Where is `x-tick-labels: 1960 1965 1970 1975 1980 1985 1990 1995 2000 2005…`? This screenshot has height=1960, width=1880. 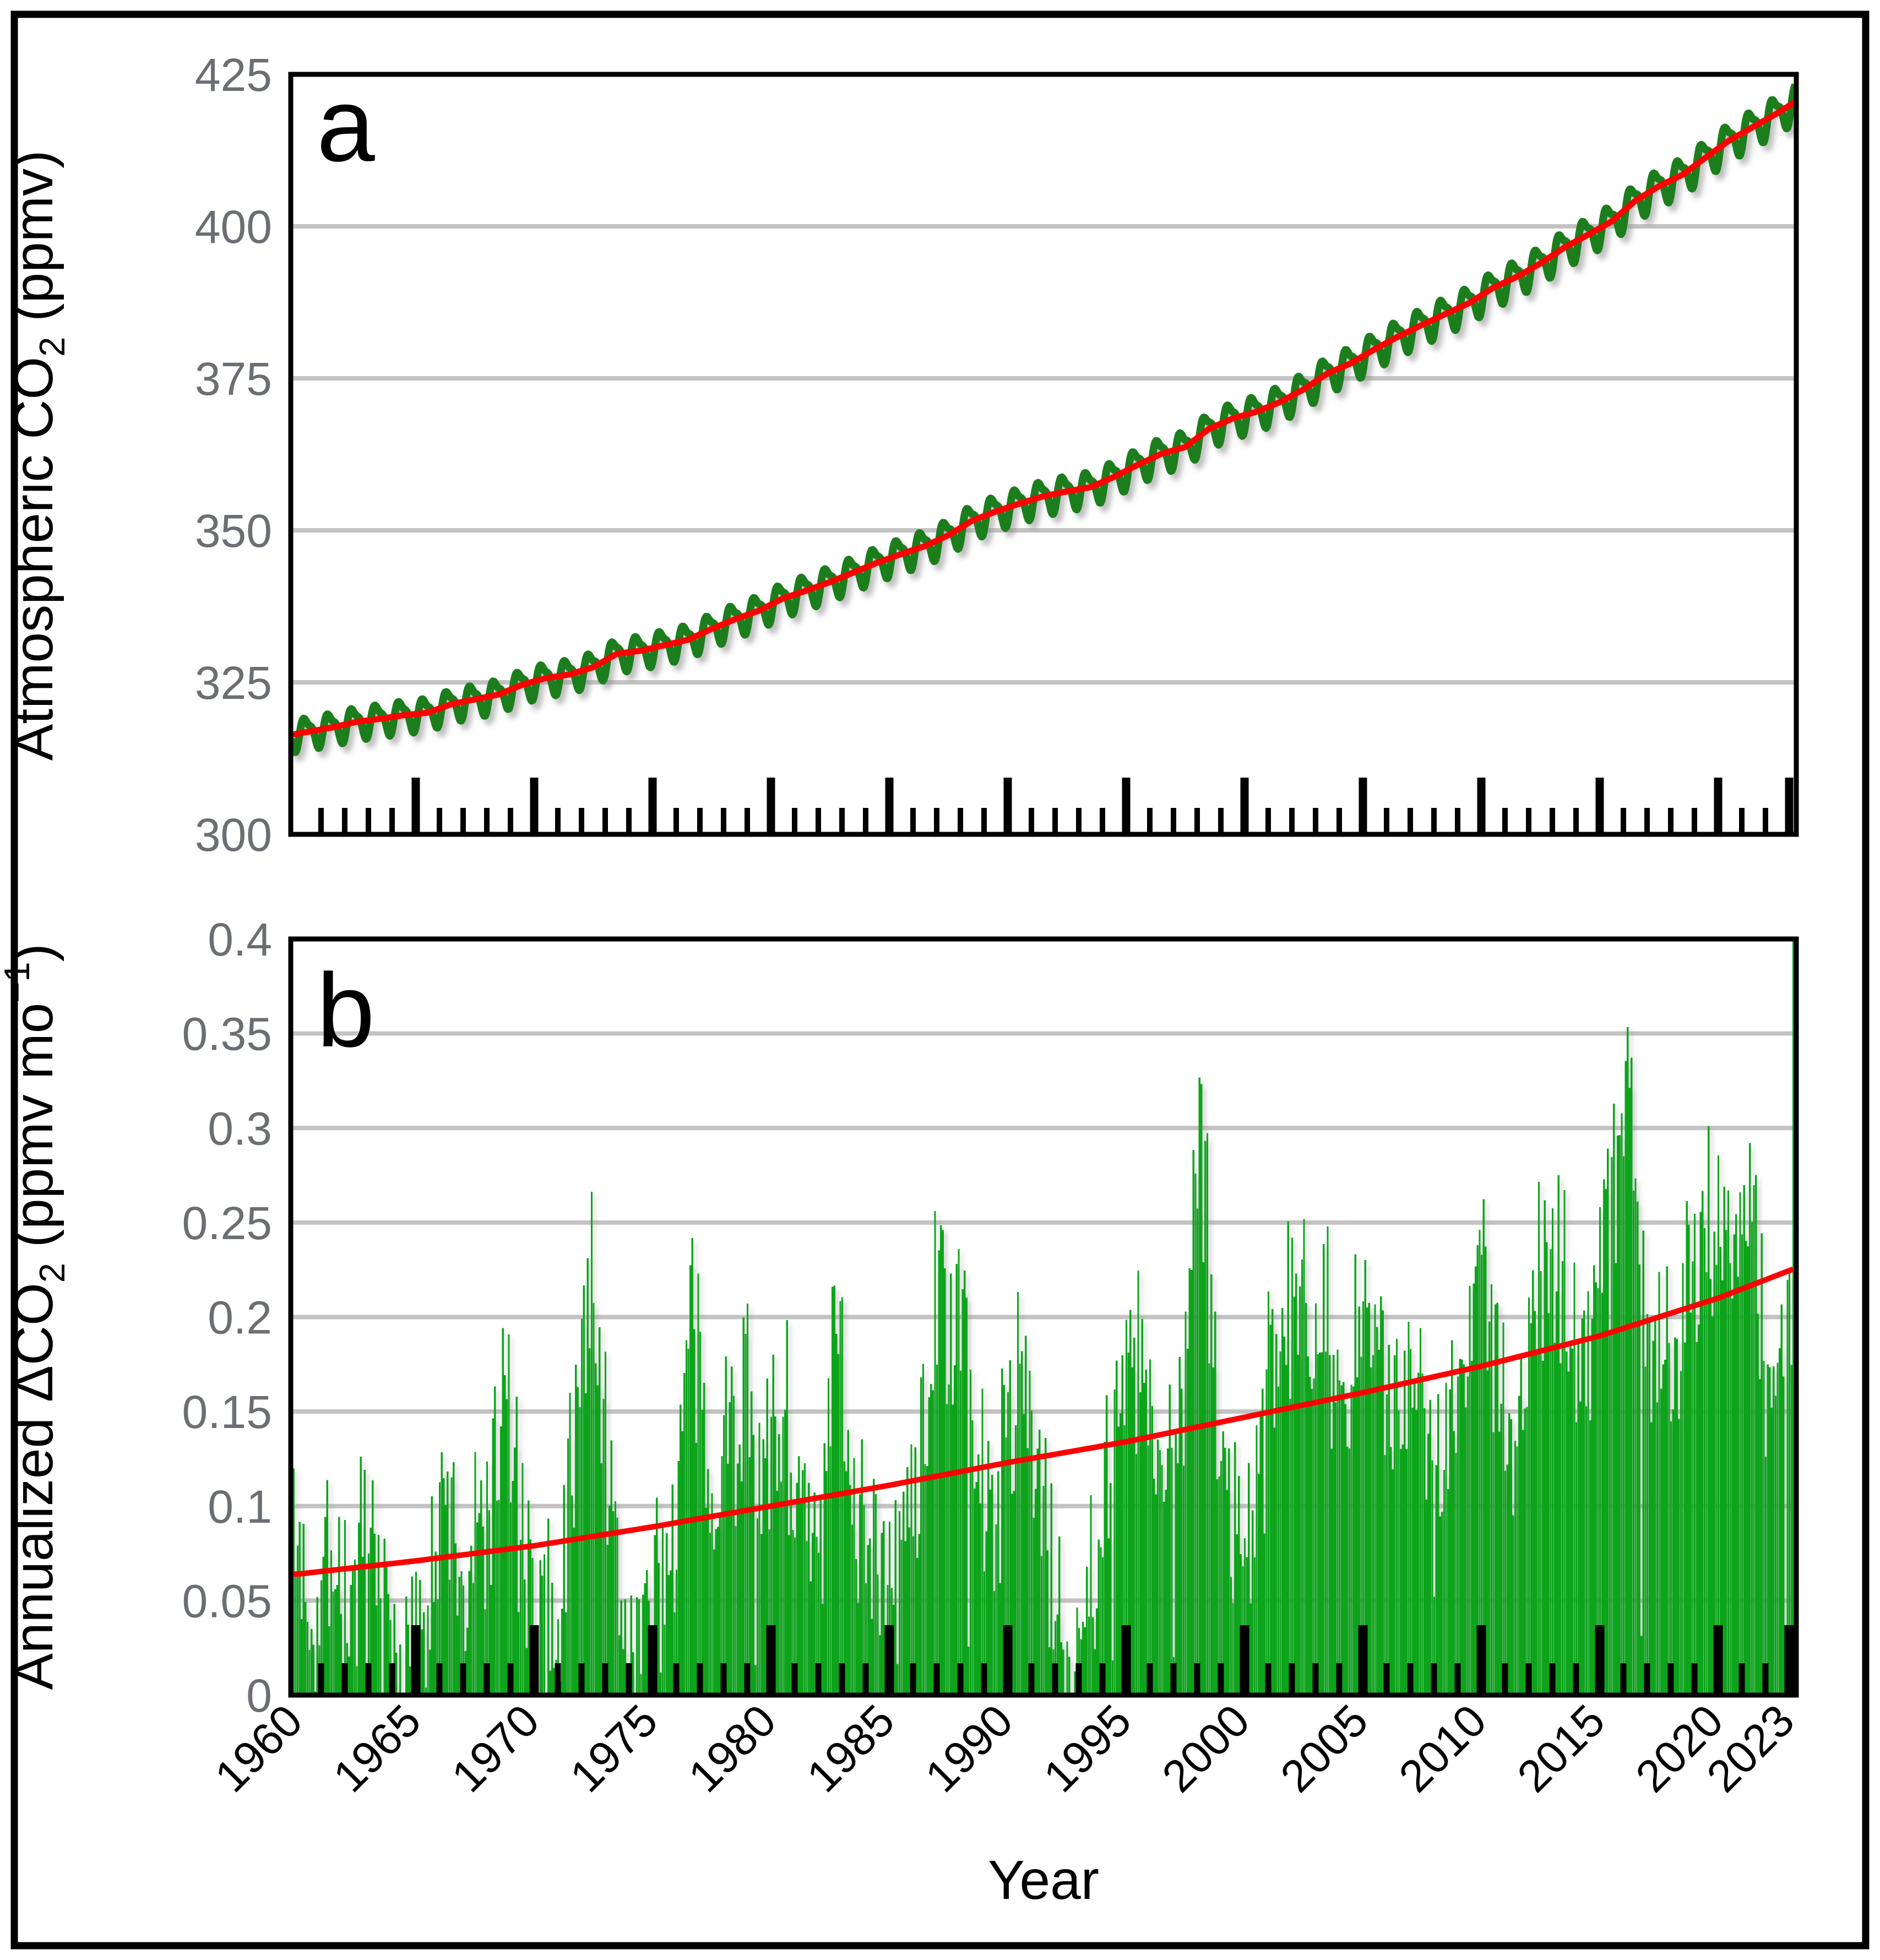
x-tick-labels: 1960 1965 1970 1975 1980 1985 1990 1995 2000 2005… is located at coordinates (1004, 1748).